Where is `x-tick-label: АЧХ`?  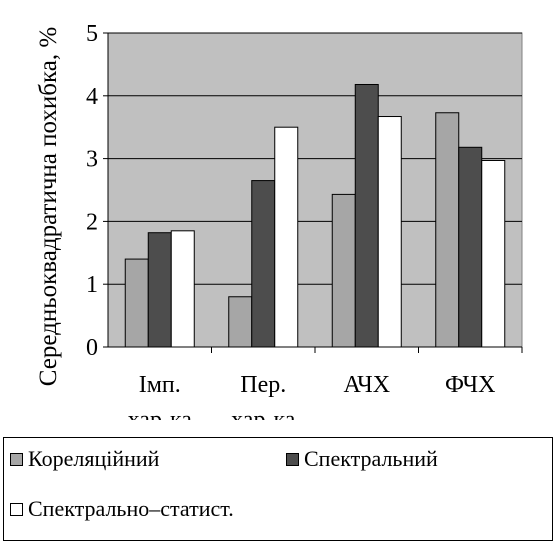 x-tick-label: АЧХ is located at coordinates (366, 385).